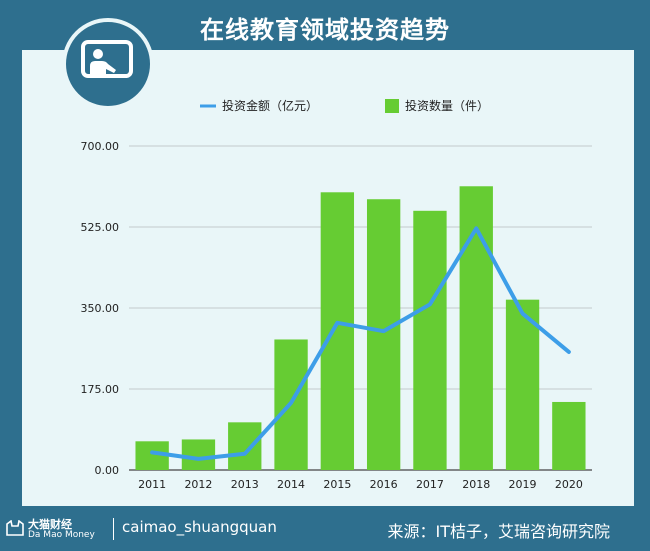  I want to click on footer-separator, so click(113, 529).